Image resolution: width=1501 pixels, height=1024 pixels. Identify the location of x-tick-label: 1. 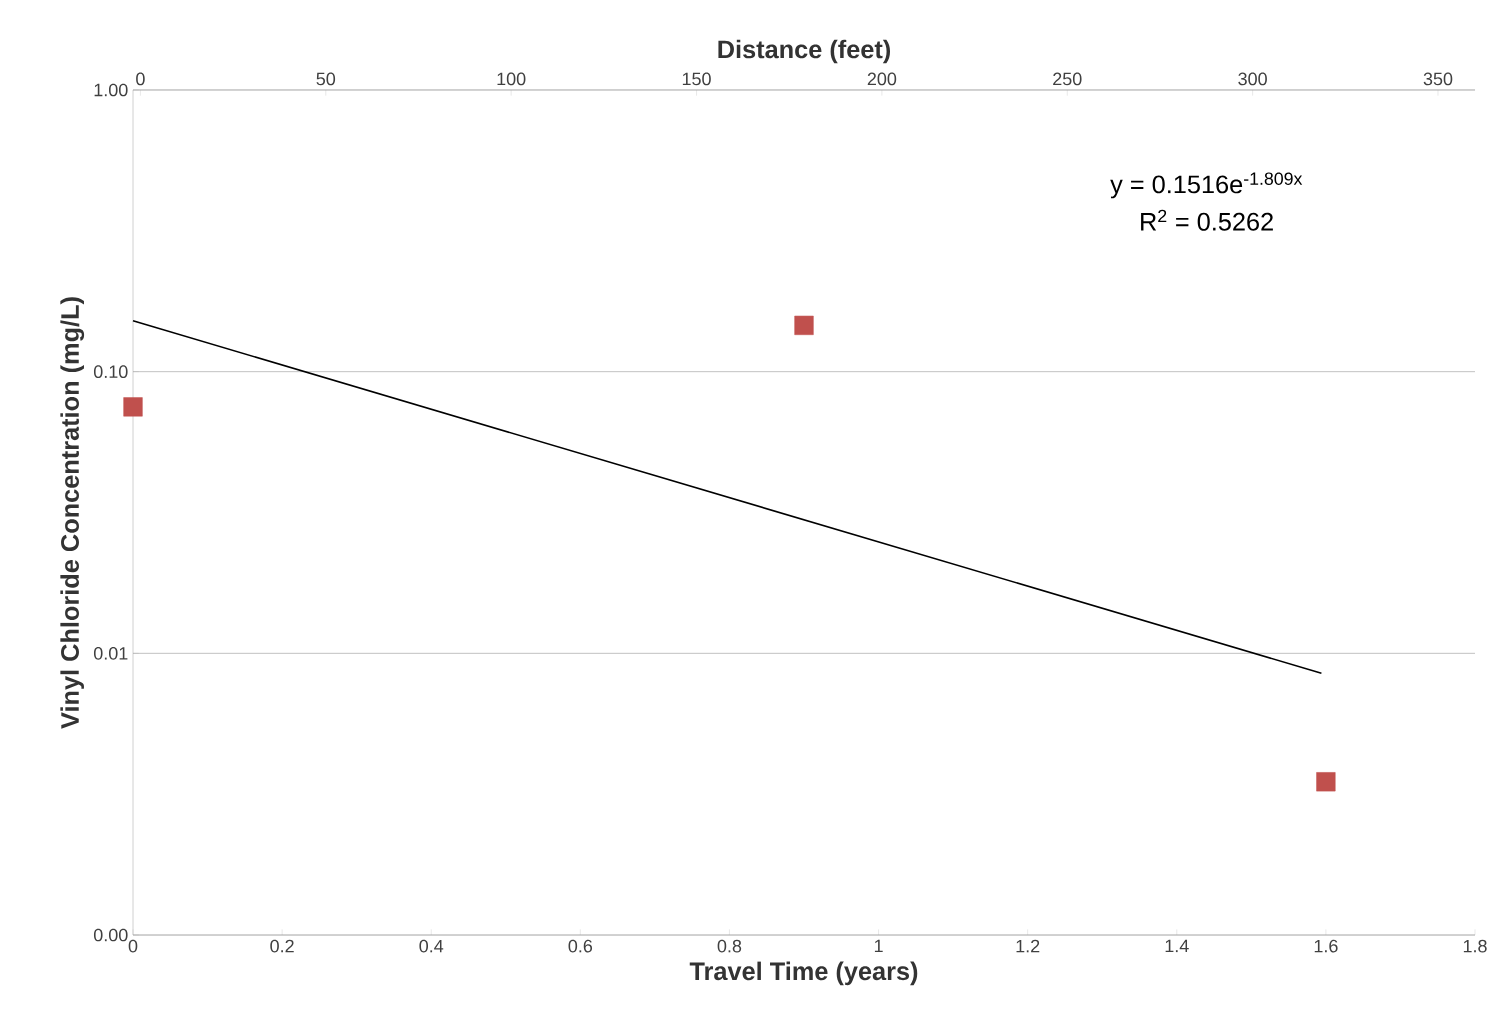
(878, 946).